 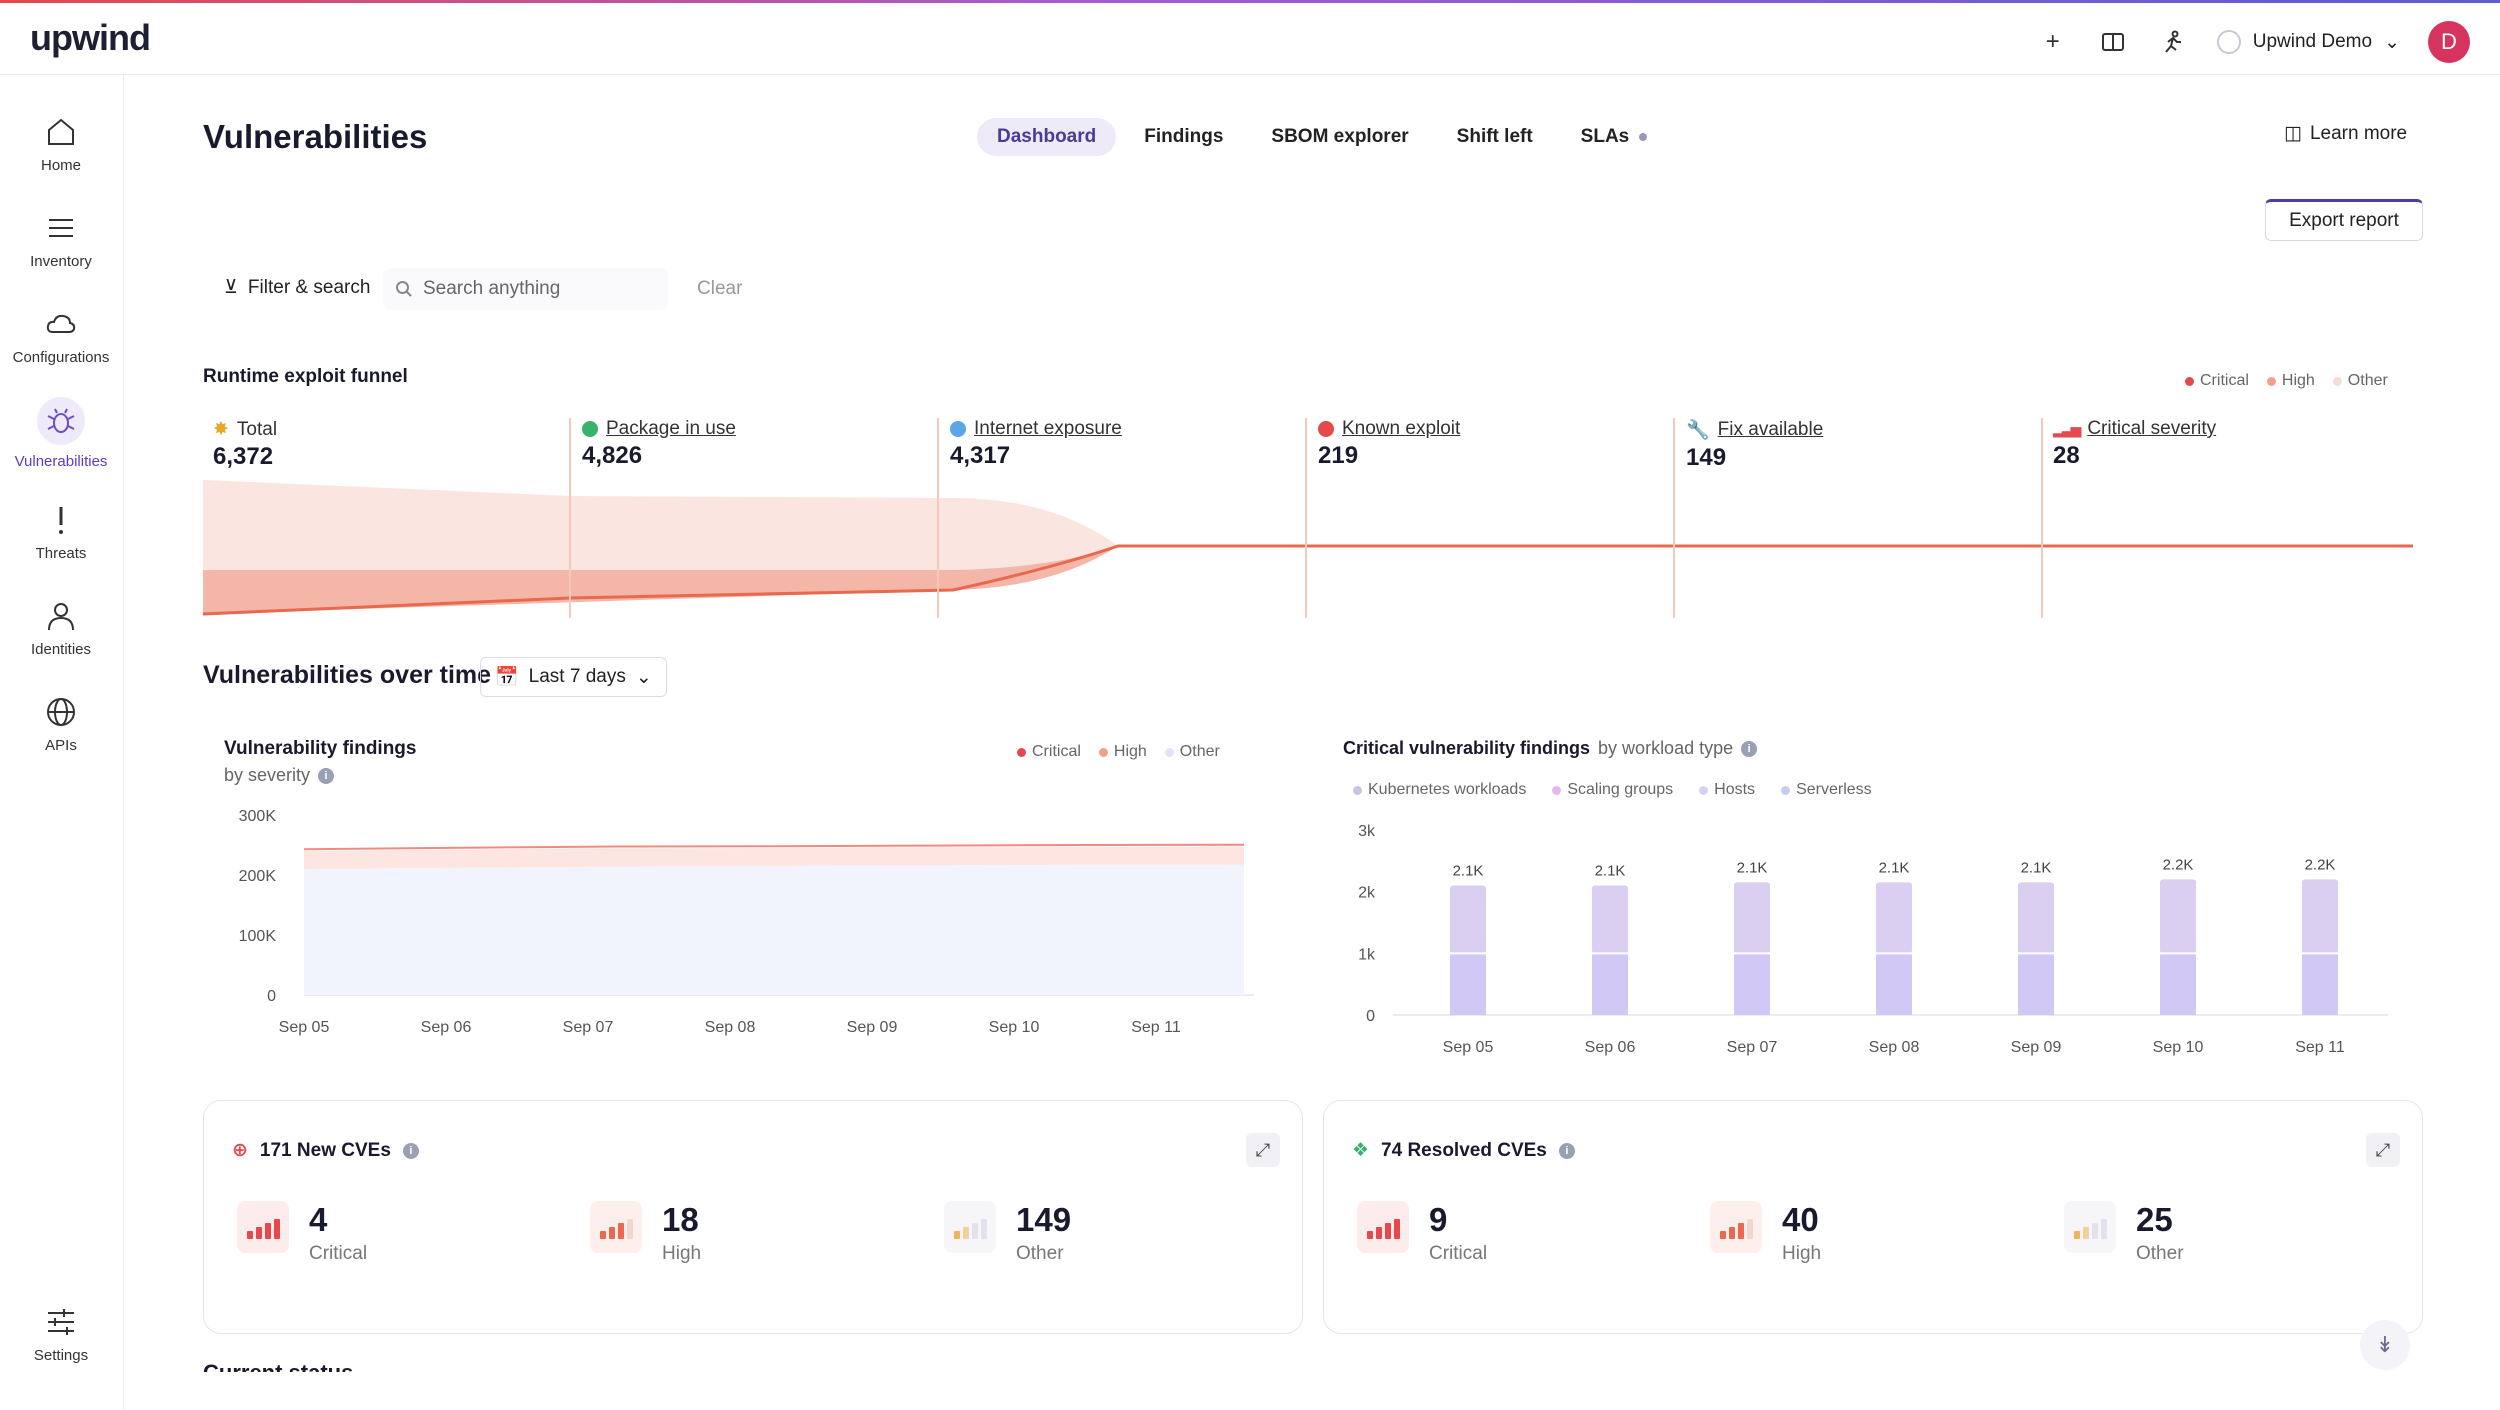 I want to click on learn-more-link: ◫ Learn more, so click(x=2345, y=133).